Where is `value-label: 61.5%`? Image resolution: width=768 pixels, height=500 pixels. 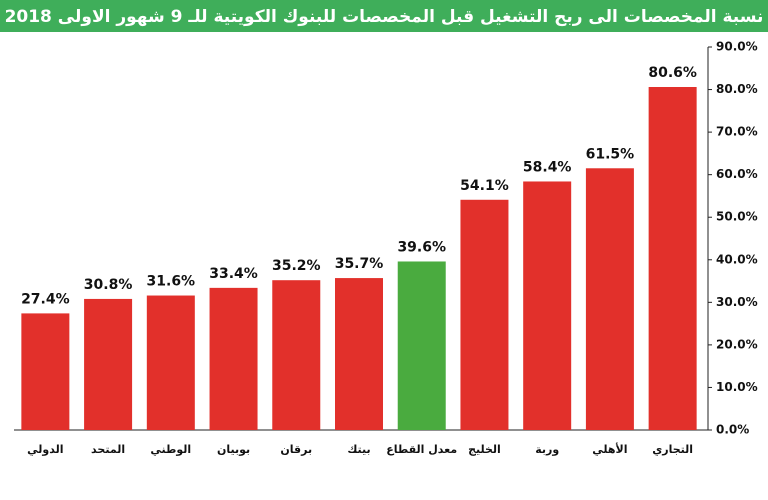 value-label: 61.5% is located at coordinates (610, 154).